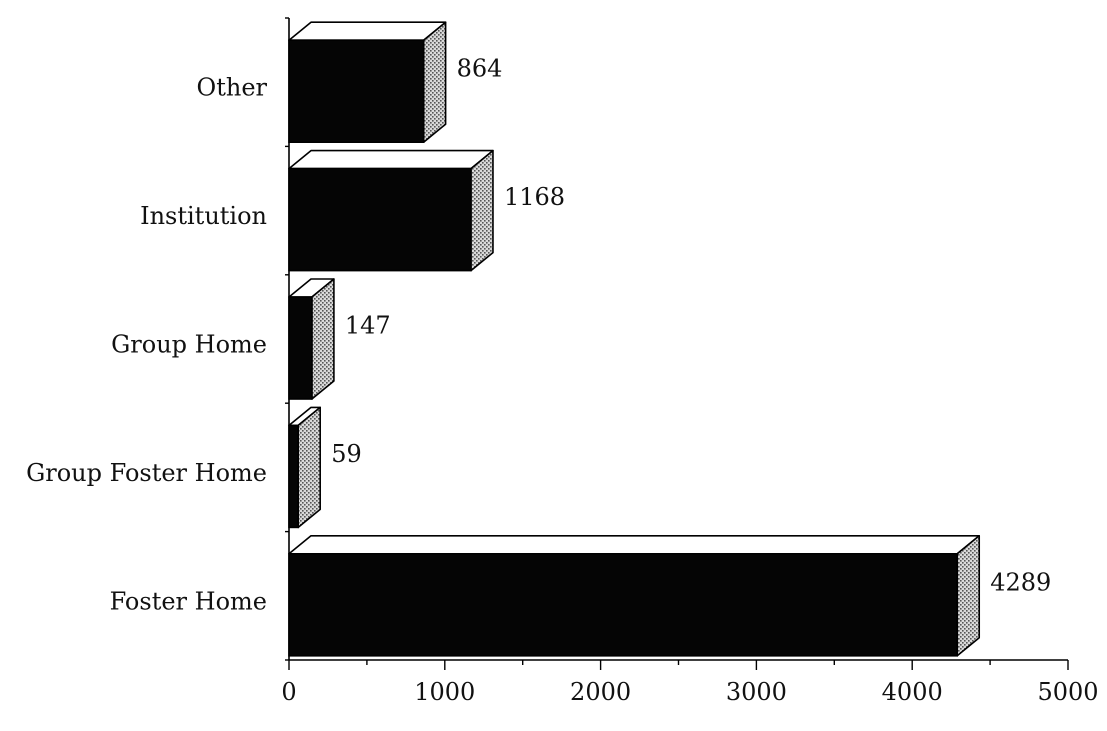 This screenshot has height=731, width=1107. I want to click on bar-side-foster-home, so click(968, 595).